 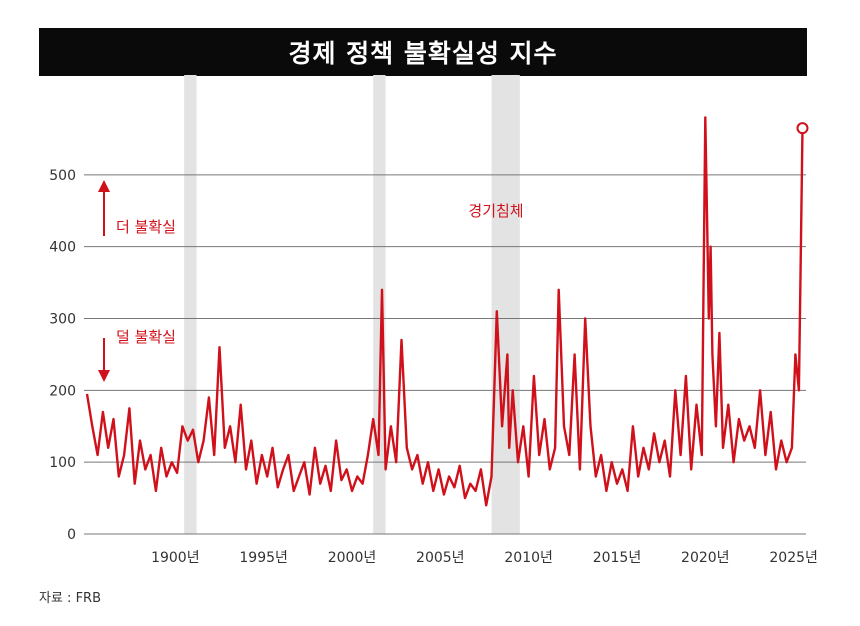 I want to click on more-uncertain-label: 더 불확실, so click(x=146, y=227).